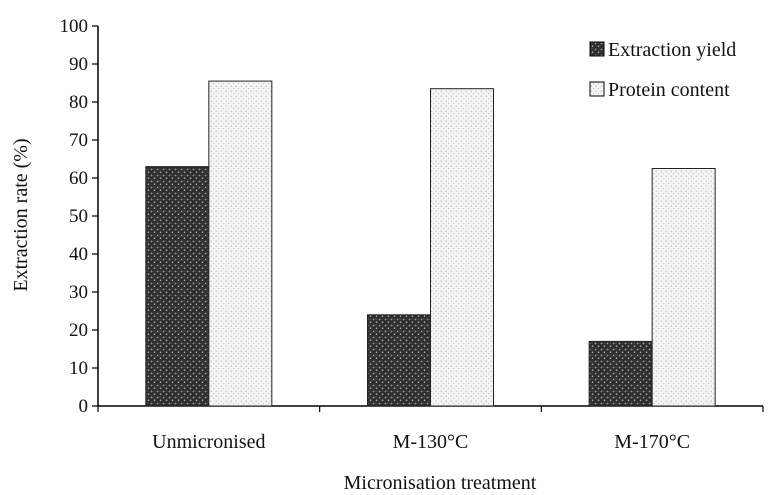  What do you see at coordinates (597, 49) in the screenshot?
I see `legend-swatch-extraction-yield` at bounding box center [597, 49].